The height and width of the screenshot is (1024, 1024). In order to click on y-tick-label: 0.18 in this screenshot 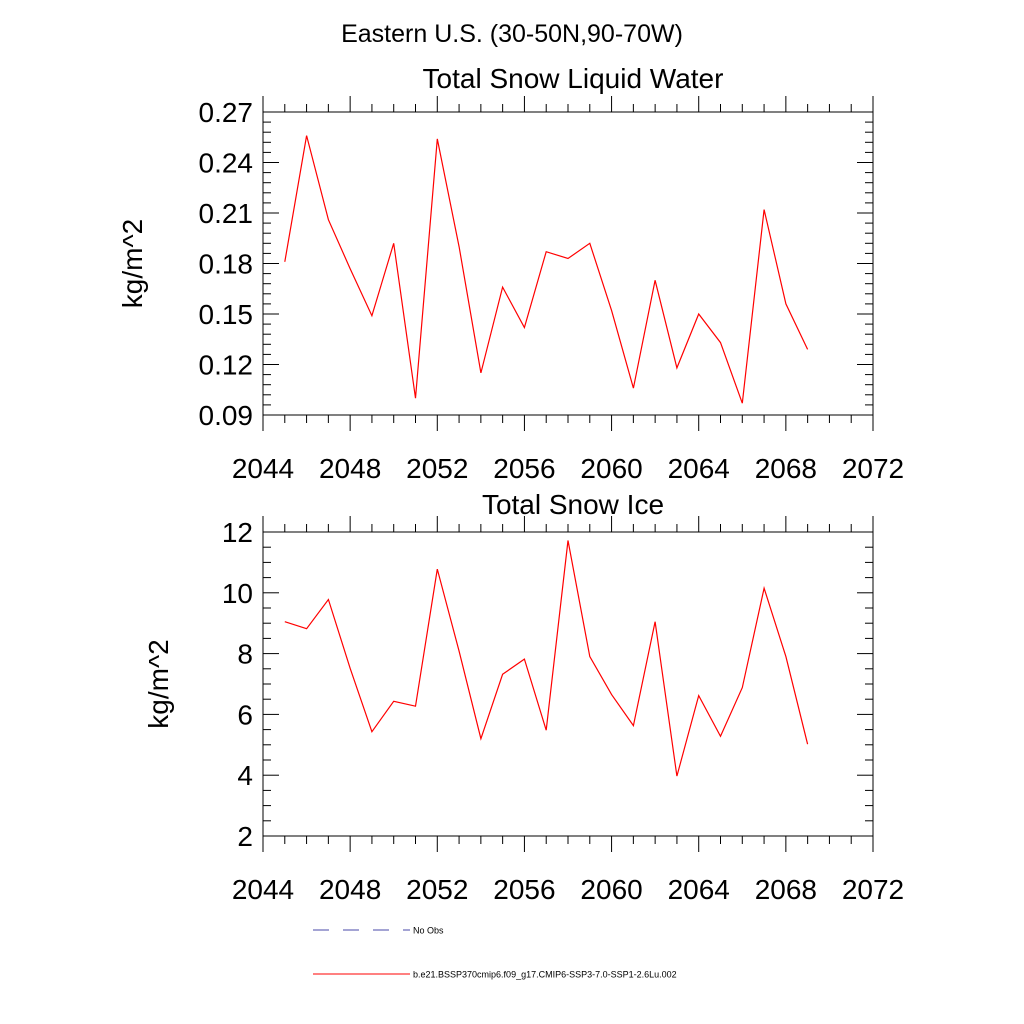, I will do `click(226, 264)`.